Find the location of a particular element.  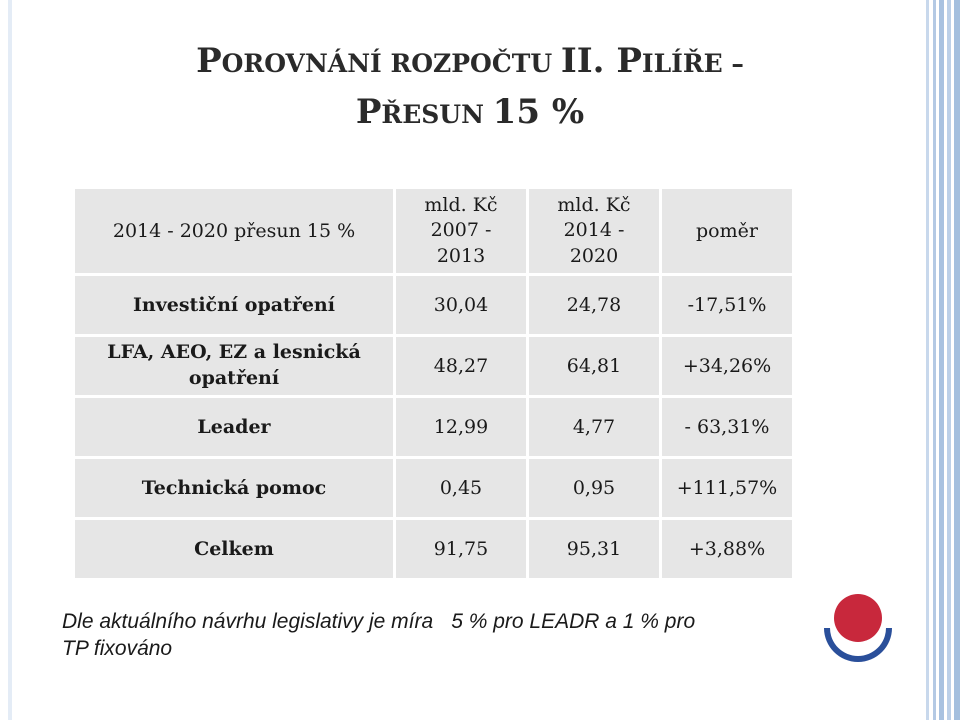

header-col-2014-2020: mld. Kč 2014 - 2020 is located at coordinates (594, 231).